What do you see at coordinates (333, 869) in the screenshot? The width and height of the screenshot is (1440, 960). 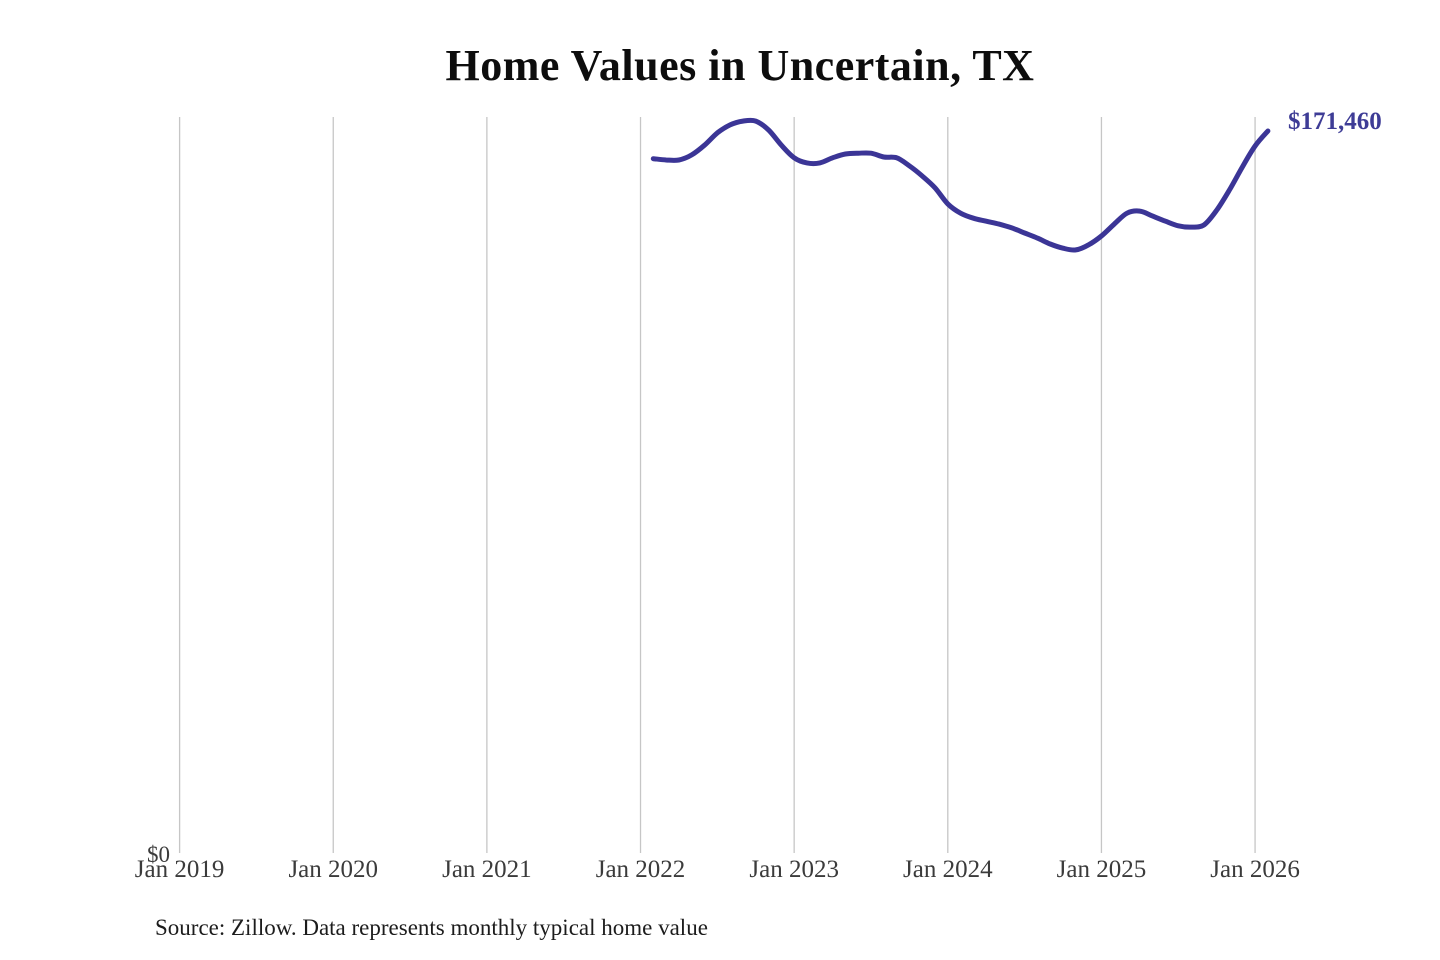 I see `x-tick-label-2020: Jan 2020` at bounding box center [333, 869].